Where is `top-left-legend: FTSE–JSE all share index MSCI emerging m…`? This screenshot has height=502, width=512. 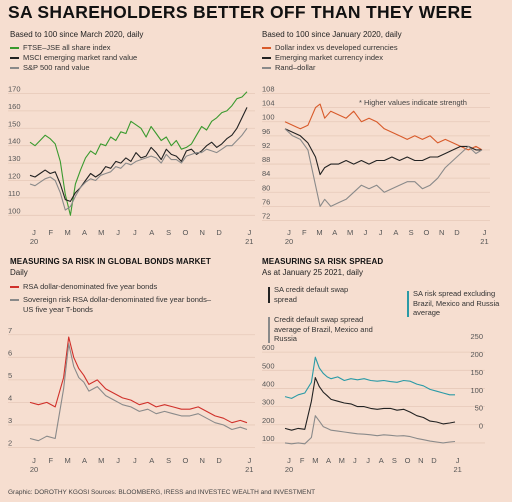
top-left-legend: FTSE–JSE all share index MSCI emerging m… is located at coordinates (73, 58).